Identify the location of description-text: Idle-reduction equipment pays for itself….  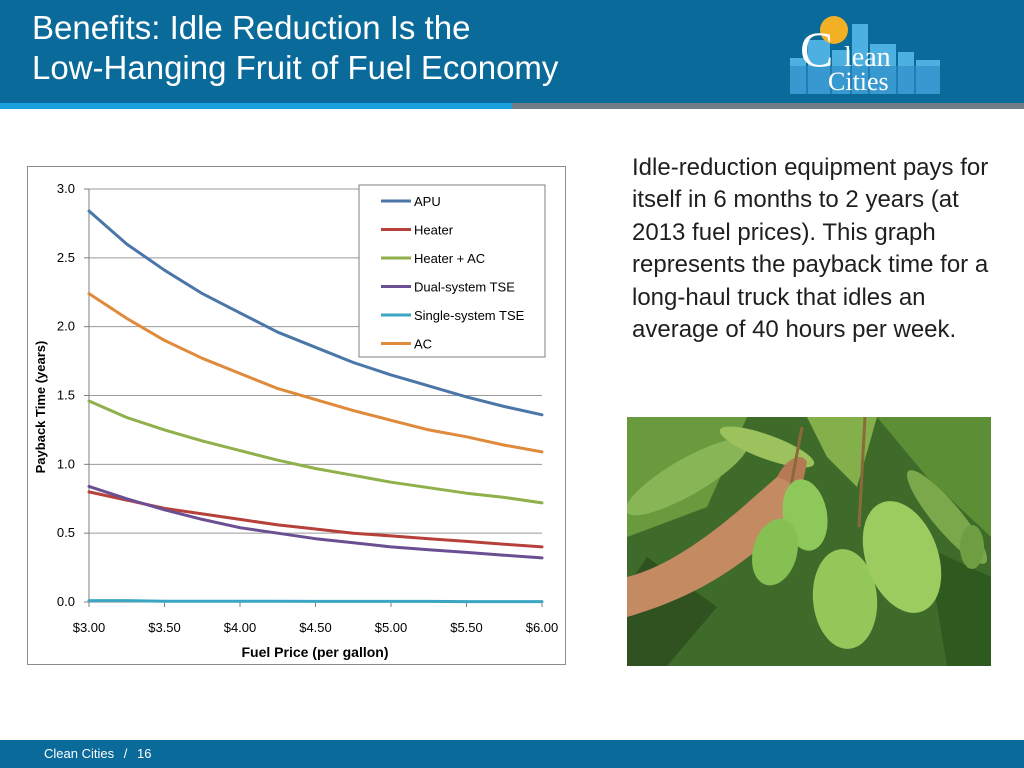
(810, 249).